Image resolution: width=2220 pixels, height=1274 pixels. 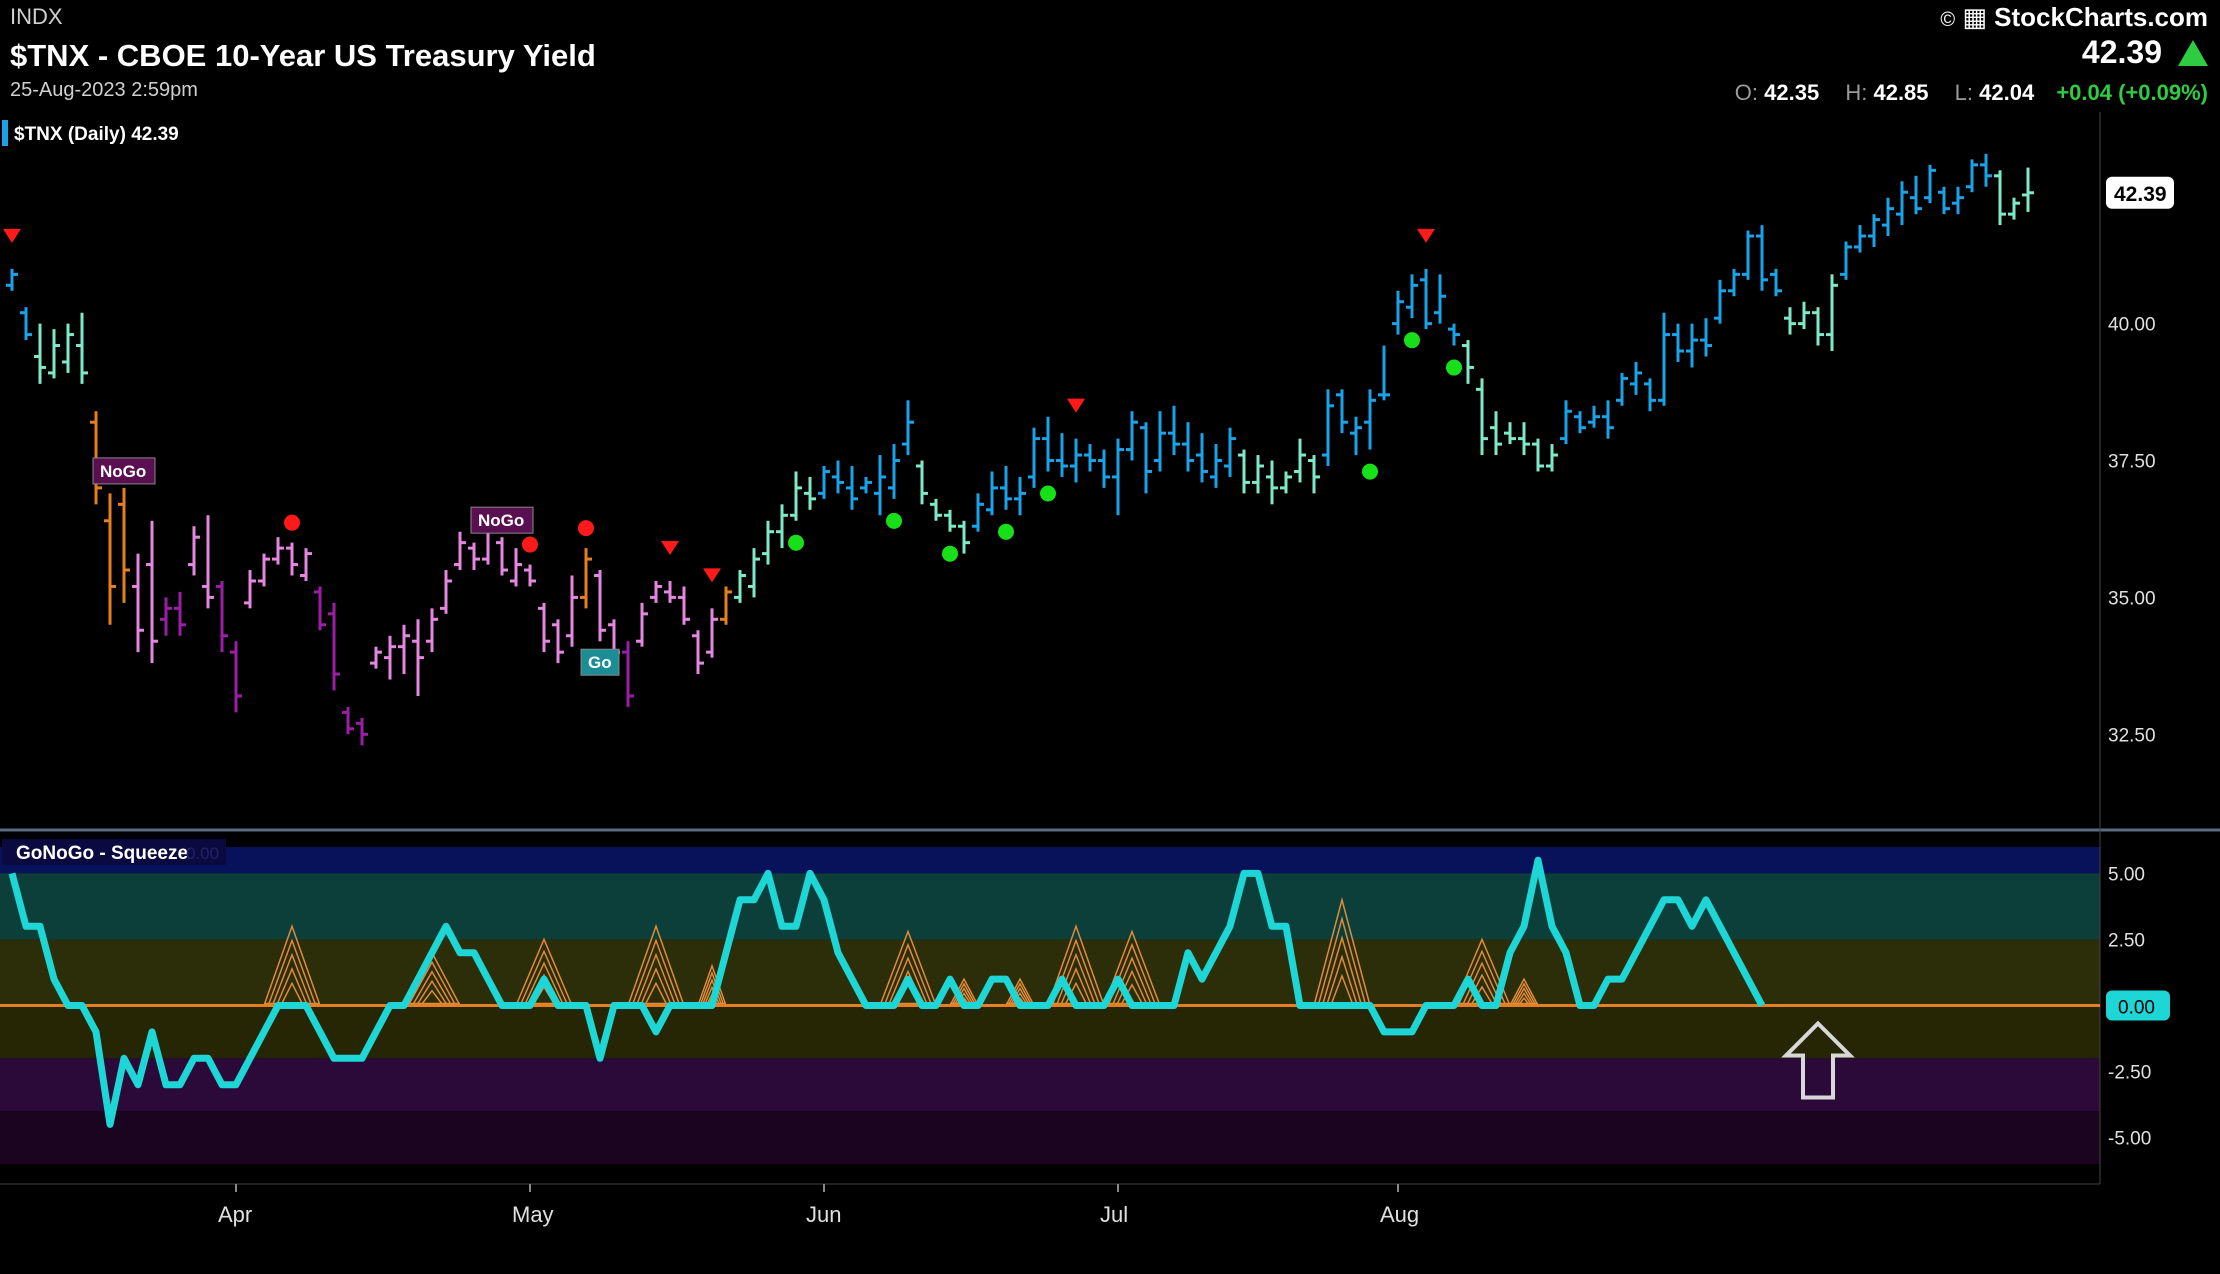 What do you see at coordinates (533, 1214) in the screenshot?
I see `month-label: May` at bounding box center [533, 1214].